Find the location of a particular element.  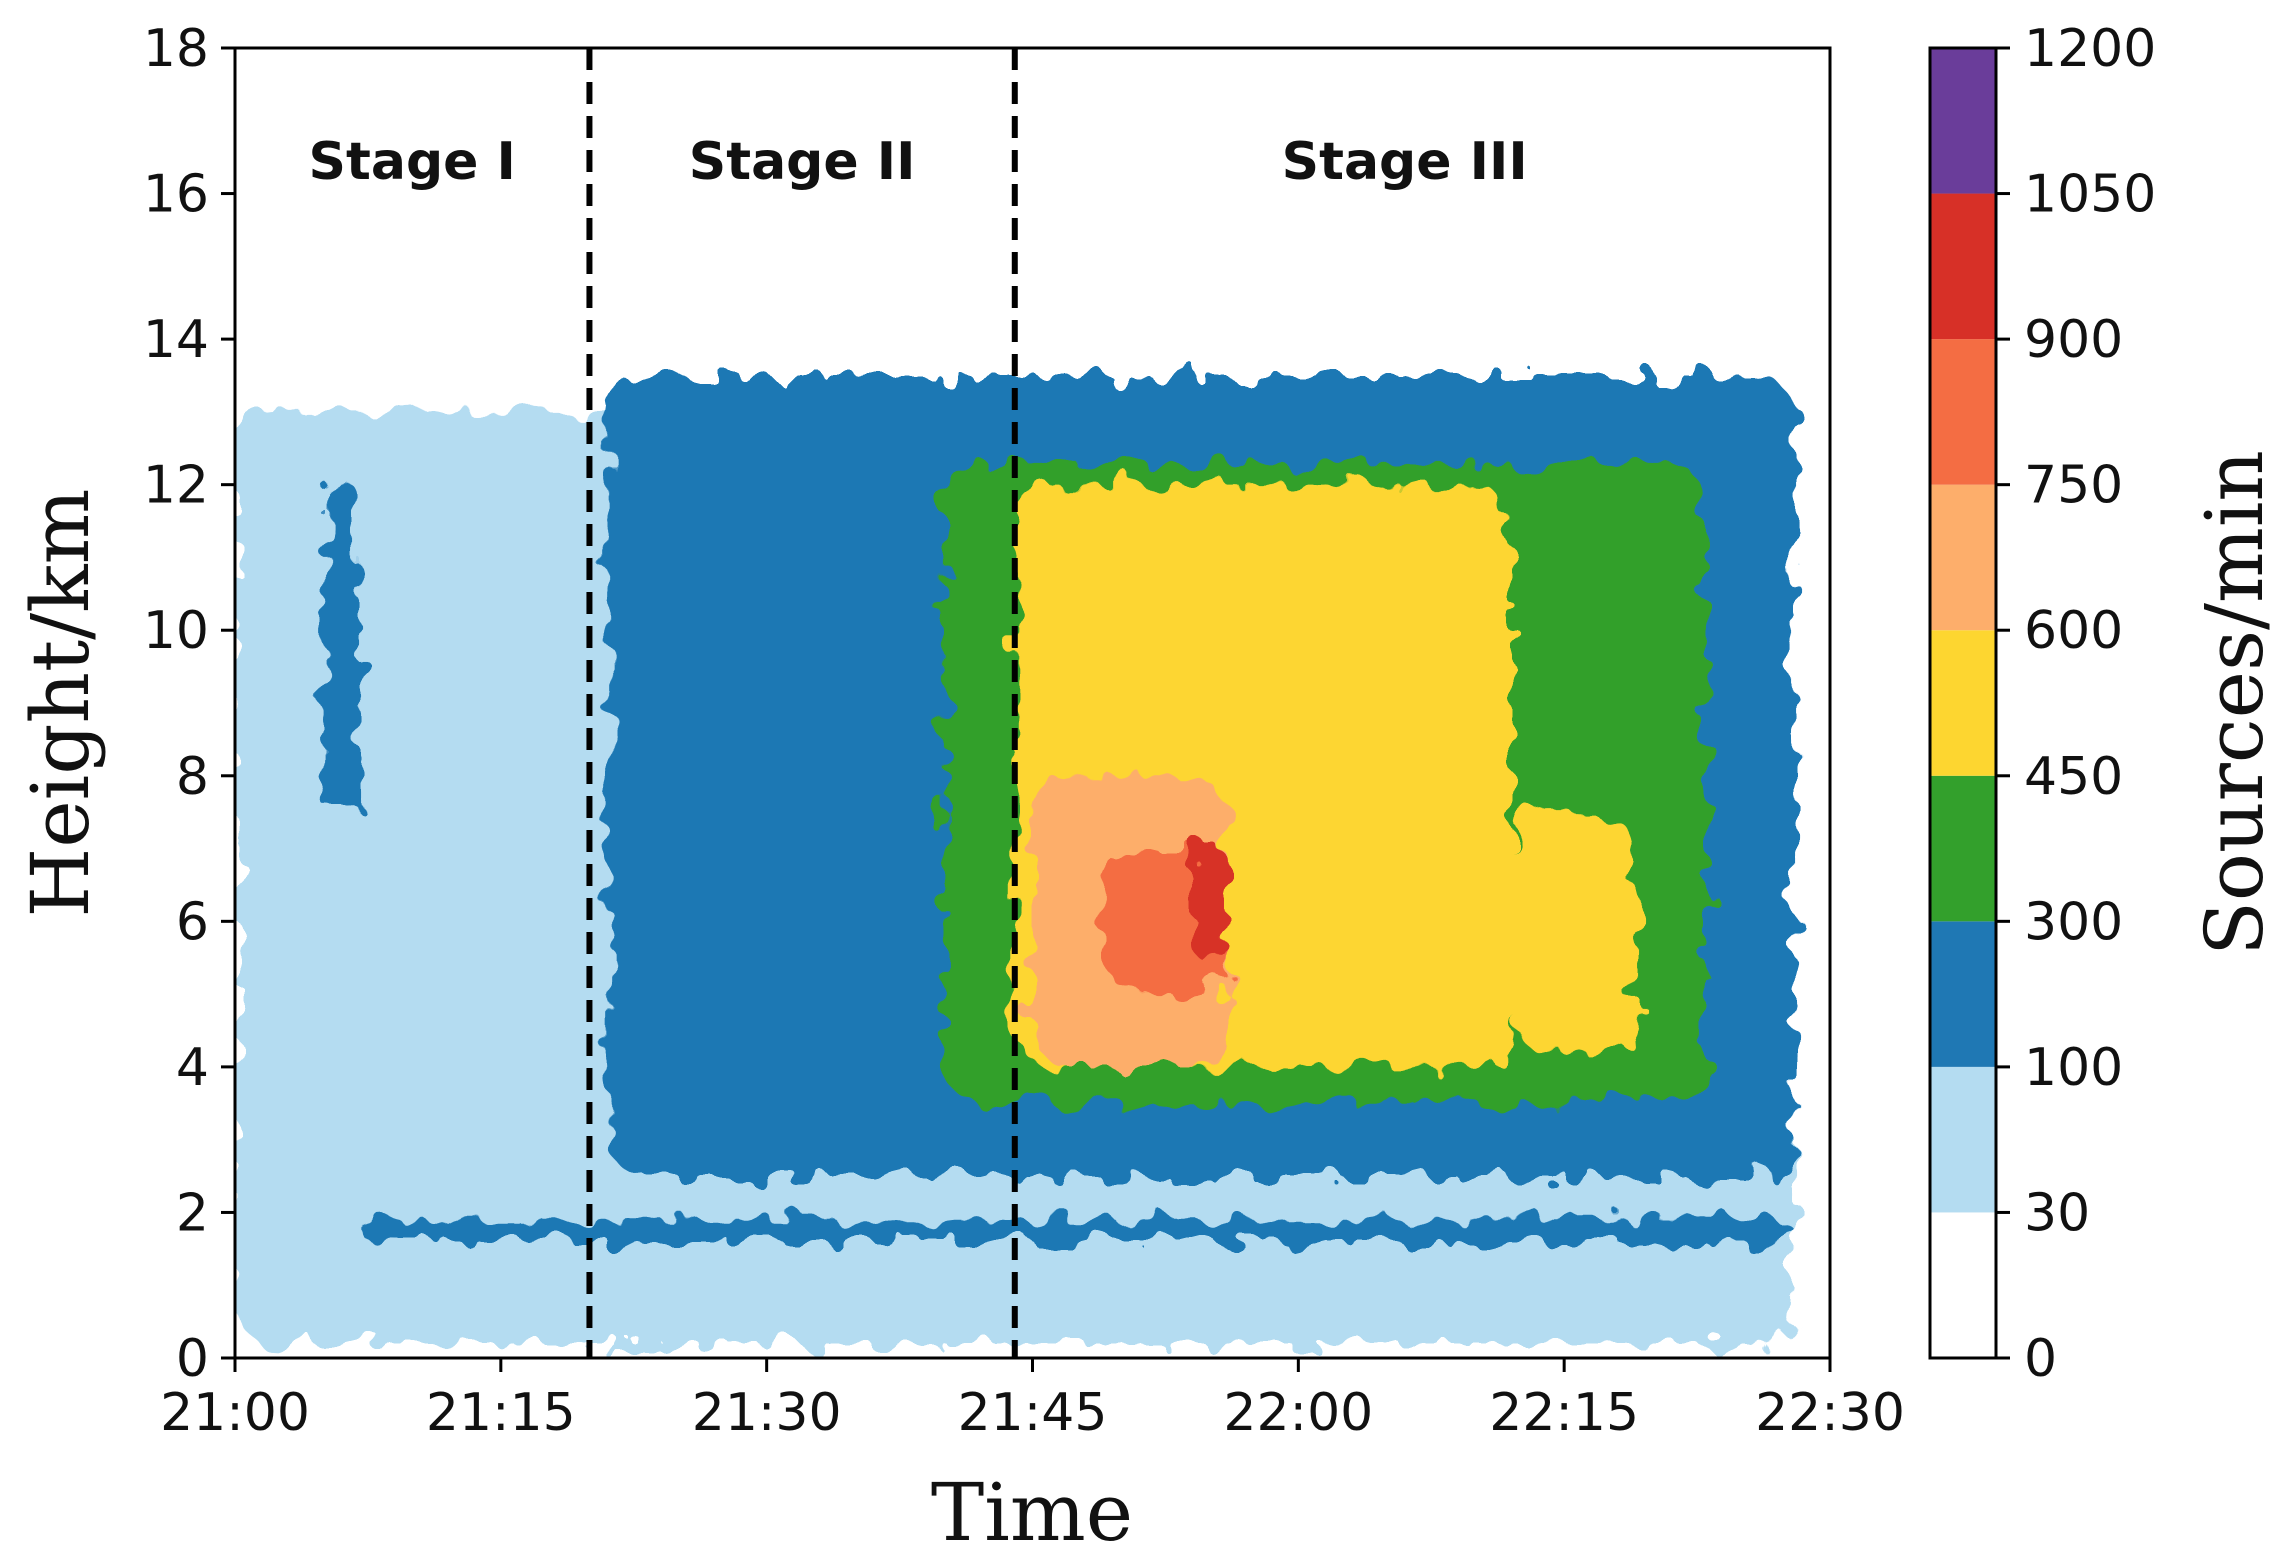

x-tick-label: 21:00 is located at coordinates (235, 1413).